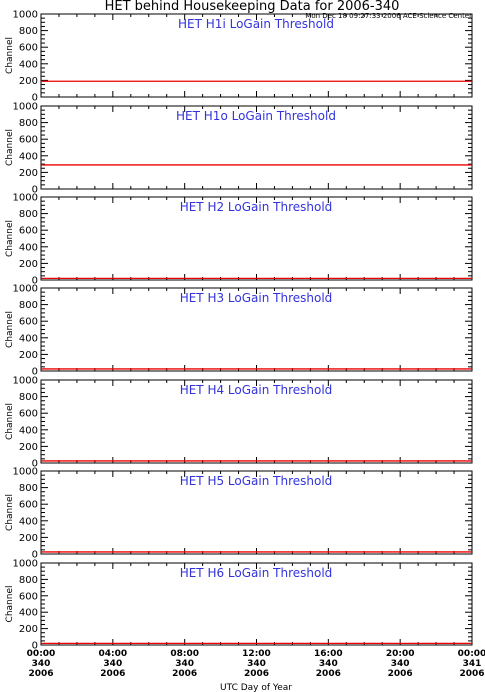 This screenshot has height=692, width=485. I want to click on panel-label: HET H4 LoGain Threshold, so click(256, 390).